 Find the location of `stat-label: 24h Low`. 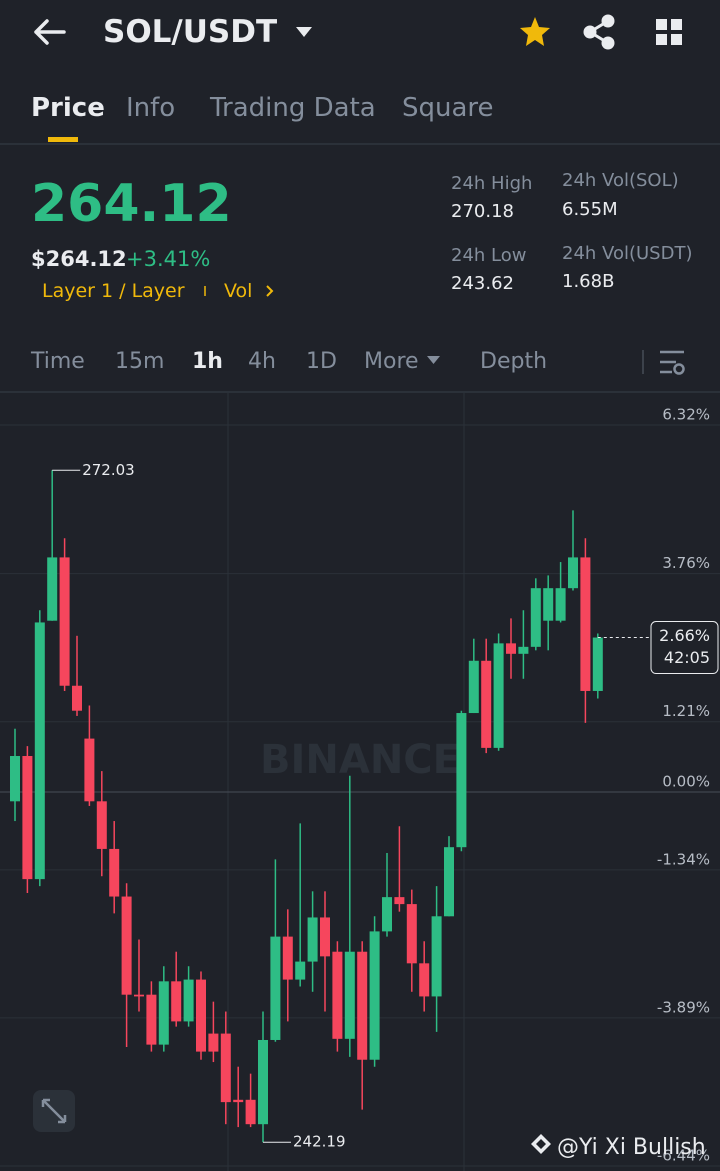

stat-label: 24h Low is located at coordinates (489, 255).